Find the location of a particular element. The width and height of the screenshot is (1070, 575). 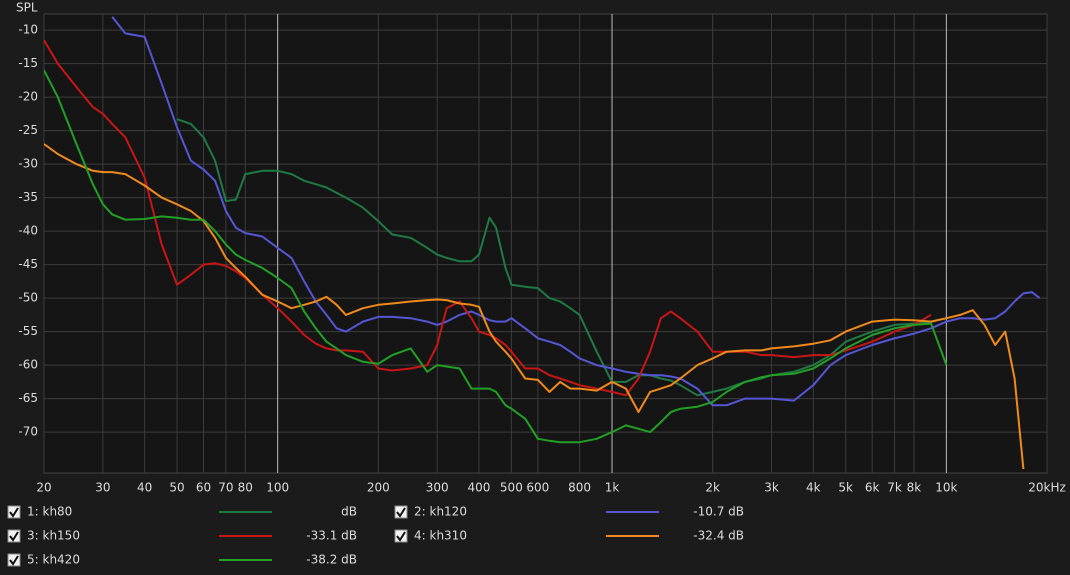

x-tick-label: 70 is located at coordinates (225, 488).